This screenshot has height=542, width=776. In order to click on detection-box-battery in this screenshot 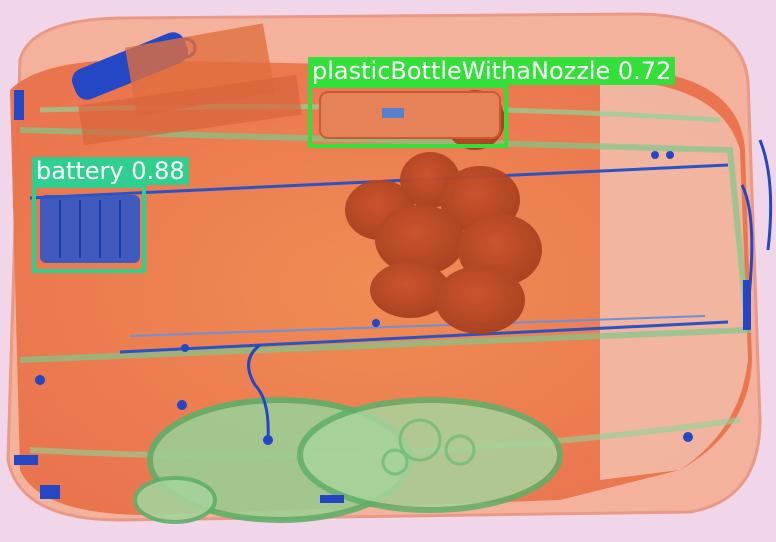, I will do `click(89, 228)`.